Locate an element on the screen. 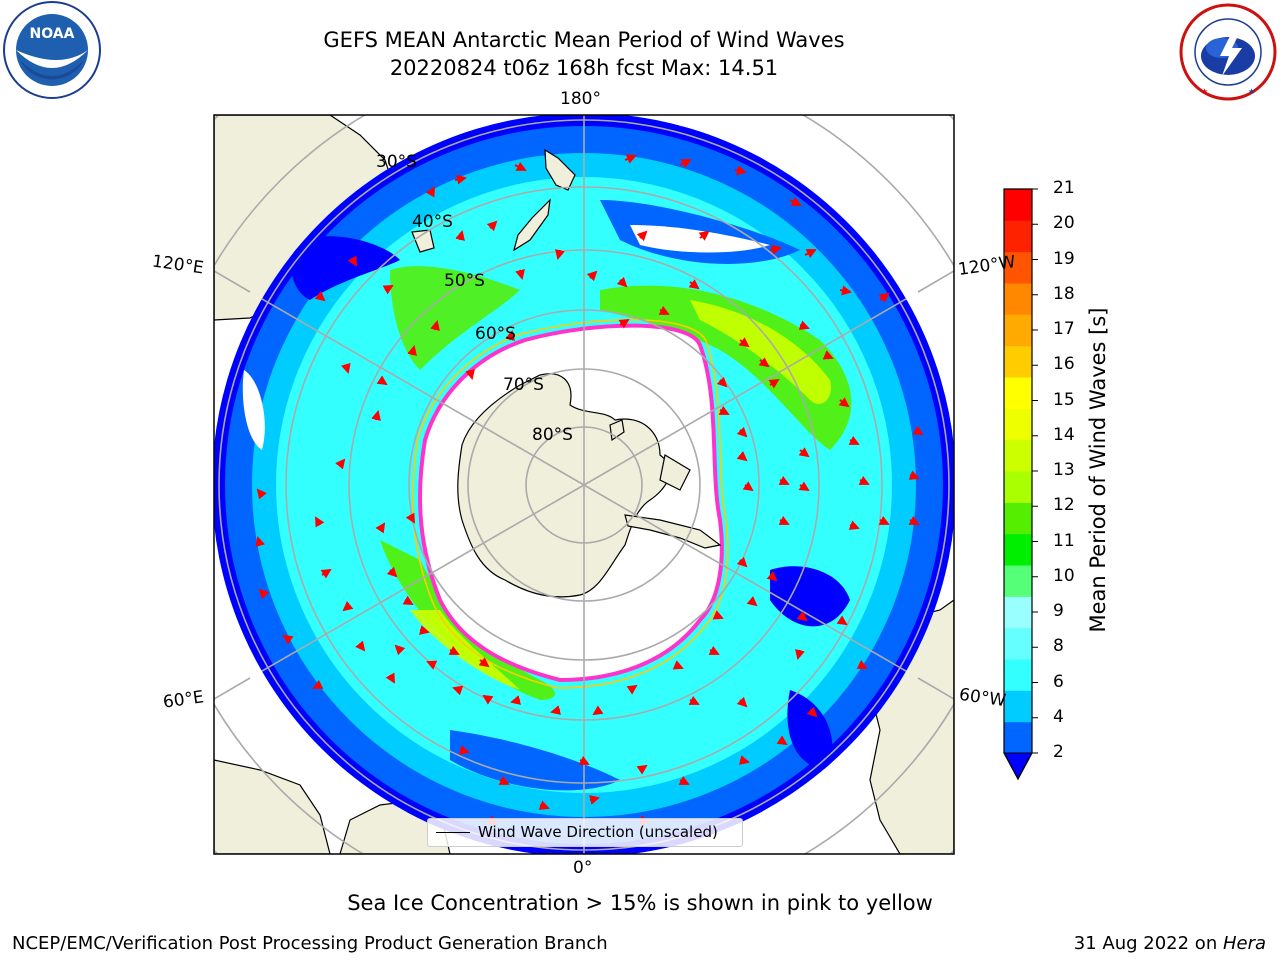 The image size is (1280, 960). colorbar-tick-label: 17 is located at coordinates (1064, 329).